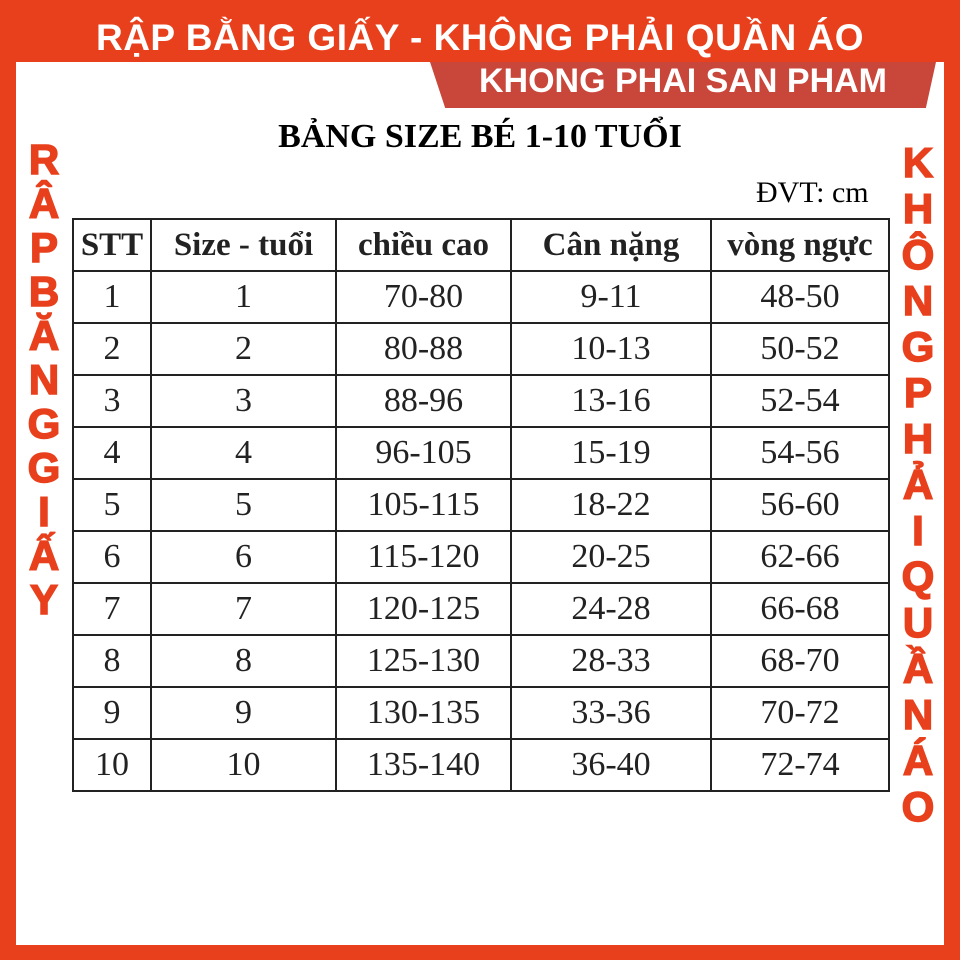 The image size is (960, 960). Describe the element at coordinates (423, 661) in the screenshot. I see `table-cell: 125-130` at that location.